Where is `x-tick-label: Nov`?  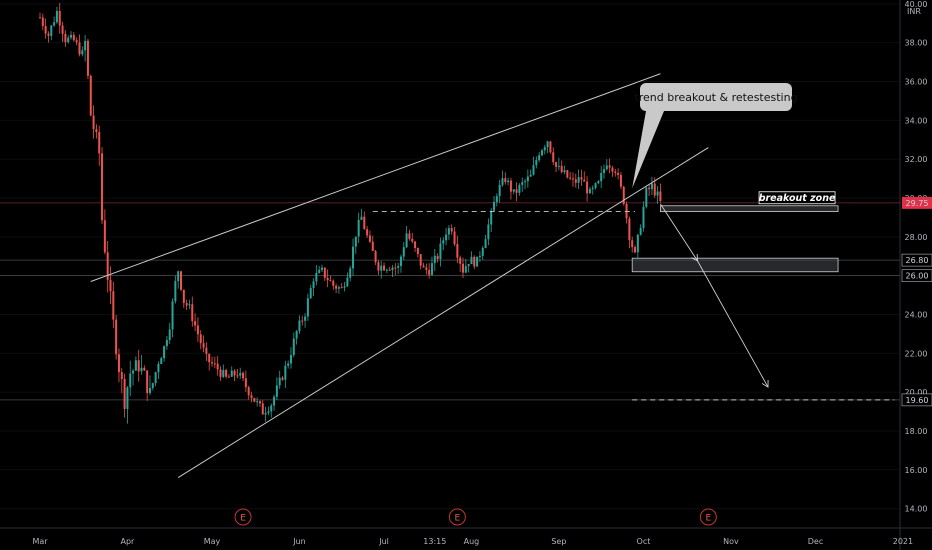 x-tick-label: Nov is located at coordinates (731, 541).